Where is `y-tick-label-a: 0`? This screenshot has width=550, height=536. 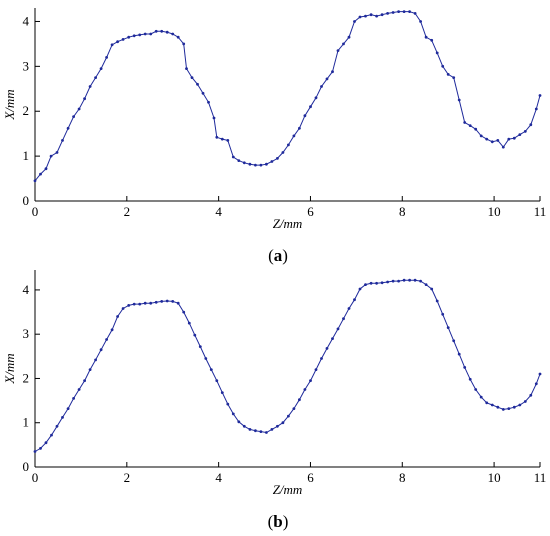
y-tick-label-a: 0 is located at coordinates (26, 200).